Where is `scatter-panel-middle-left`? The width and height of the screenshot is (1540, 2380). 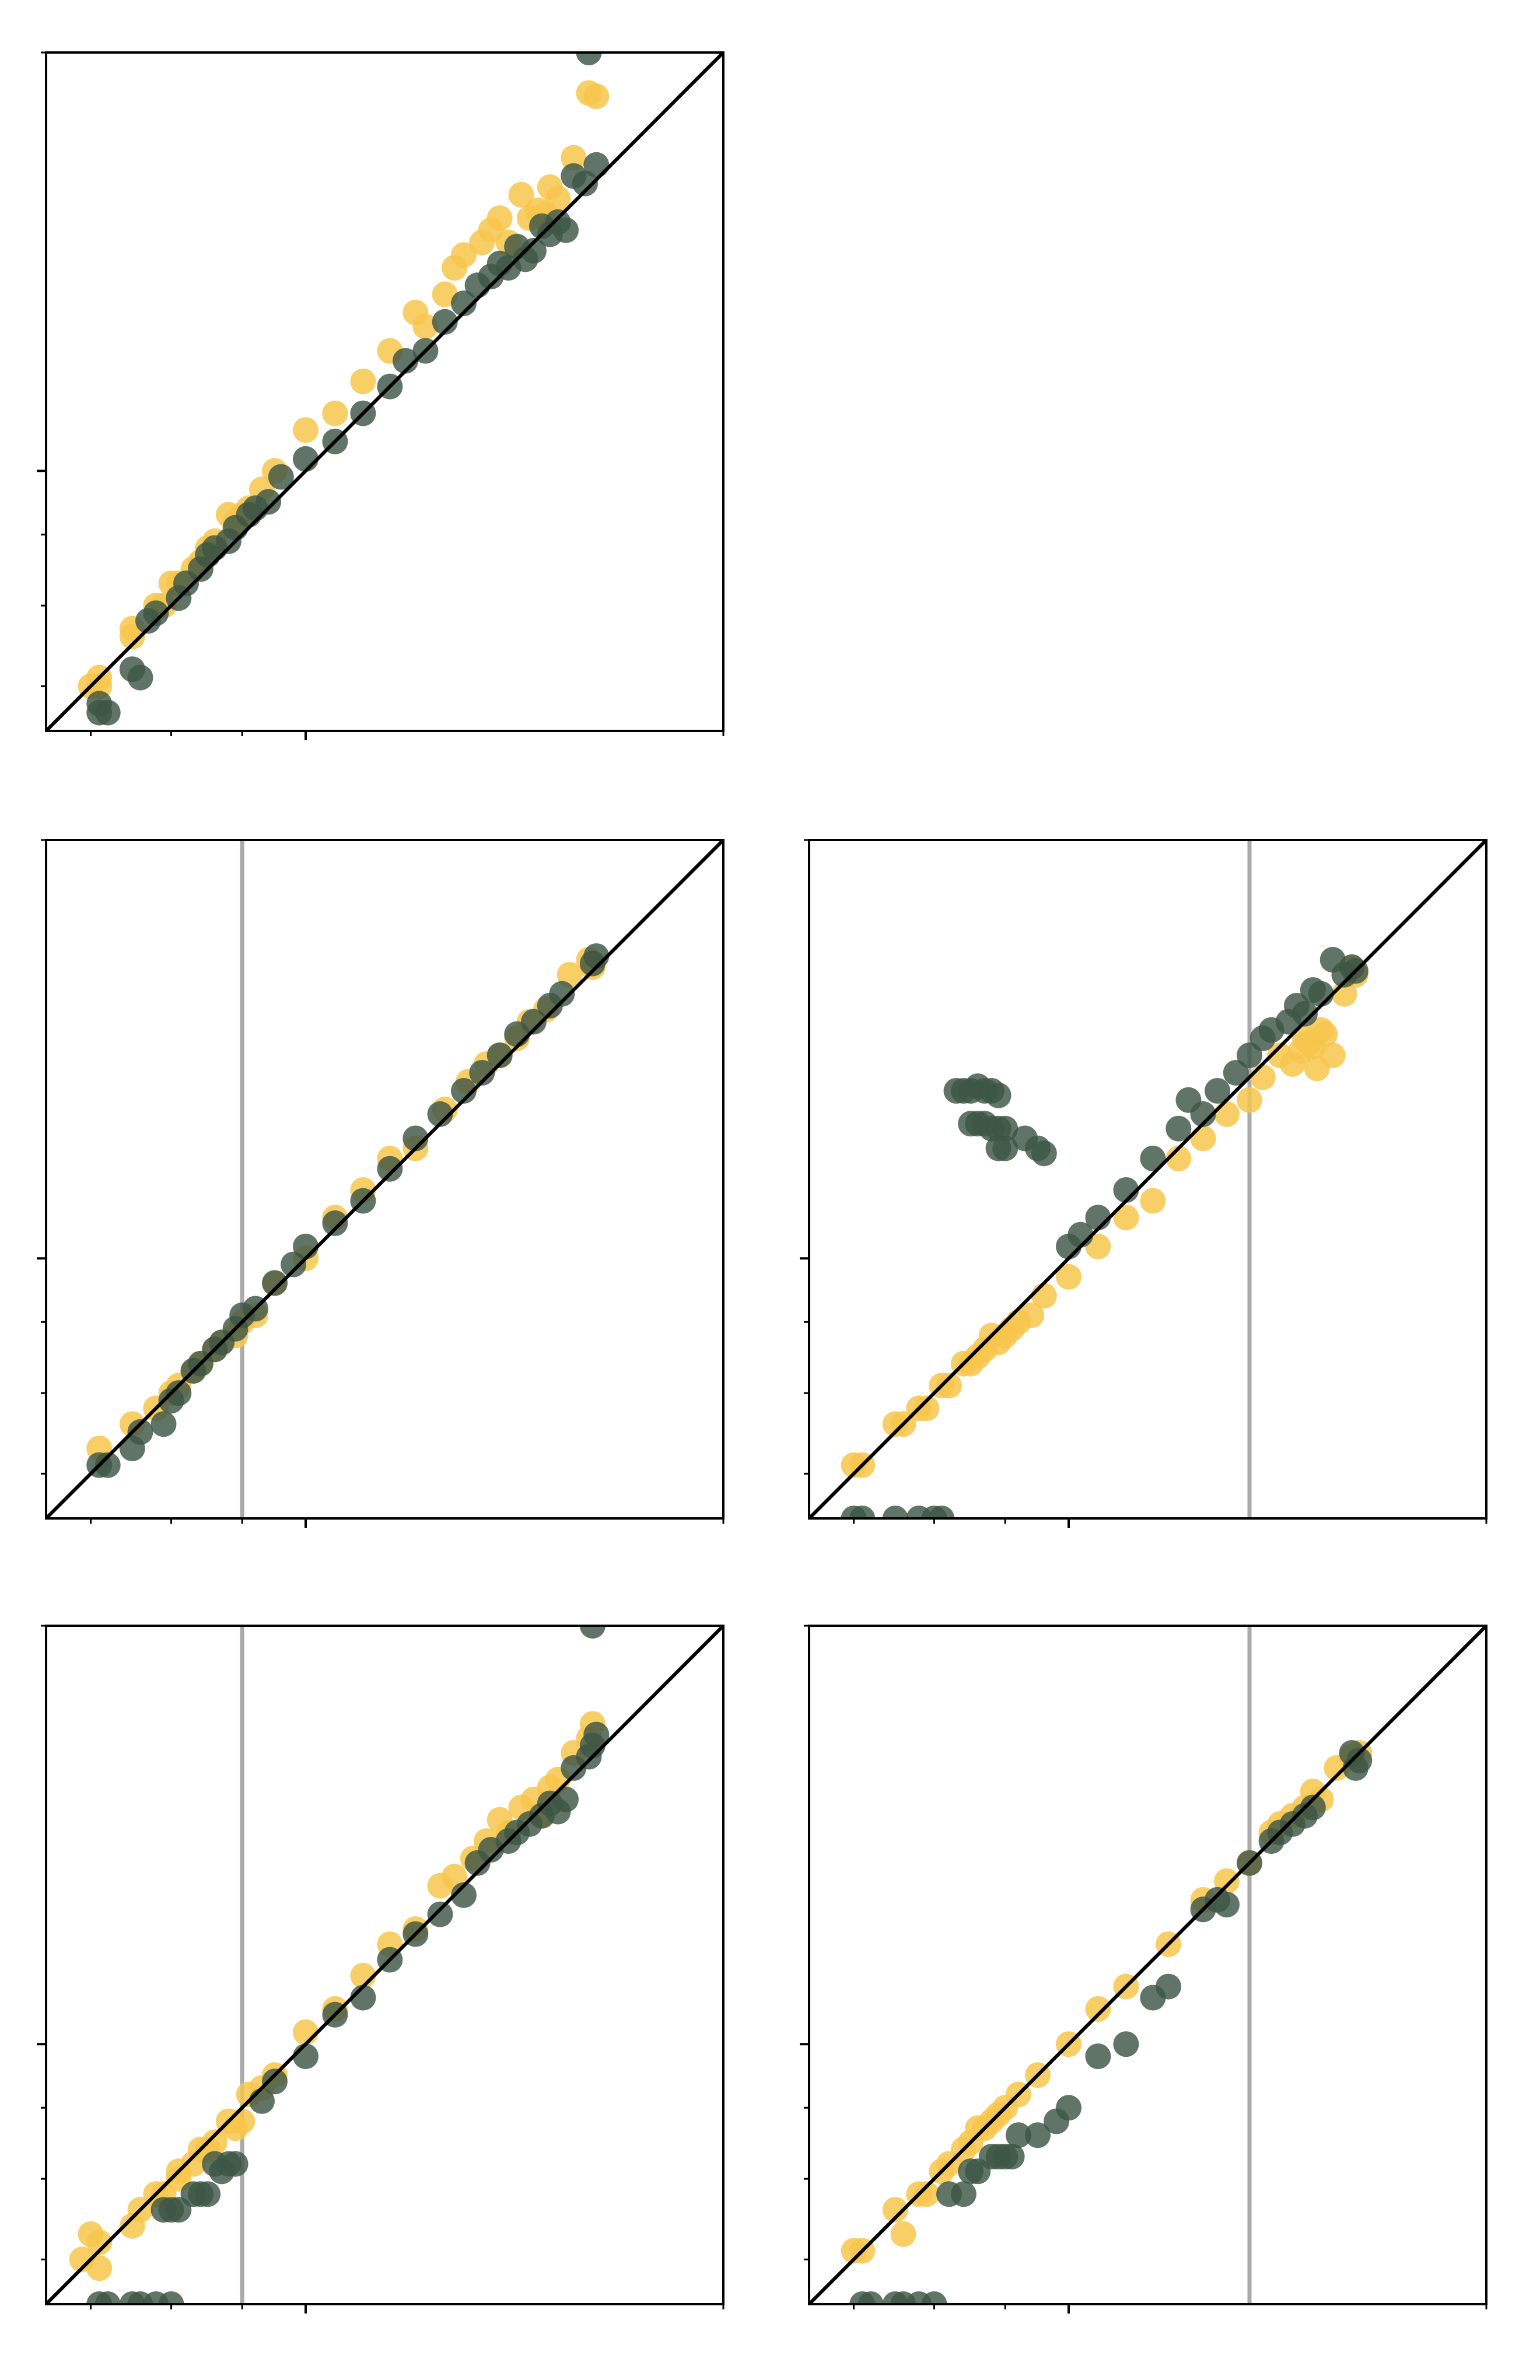 scatter-panel-middle-left is located at coordinates (380, 1183).